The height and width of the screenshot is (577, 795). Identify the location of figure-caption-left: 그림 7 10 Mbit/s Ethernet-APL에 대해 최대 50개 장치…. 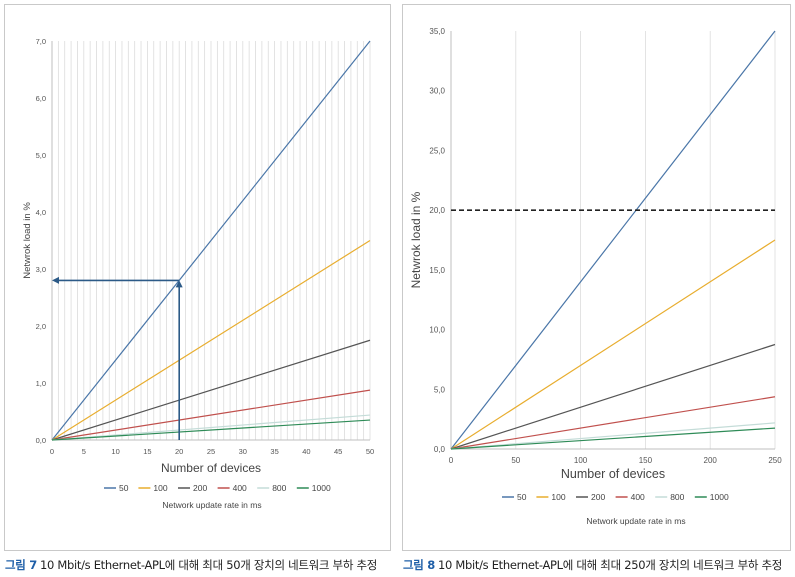
(191, 565).